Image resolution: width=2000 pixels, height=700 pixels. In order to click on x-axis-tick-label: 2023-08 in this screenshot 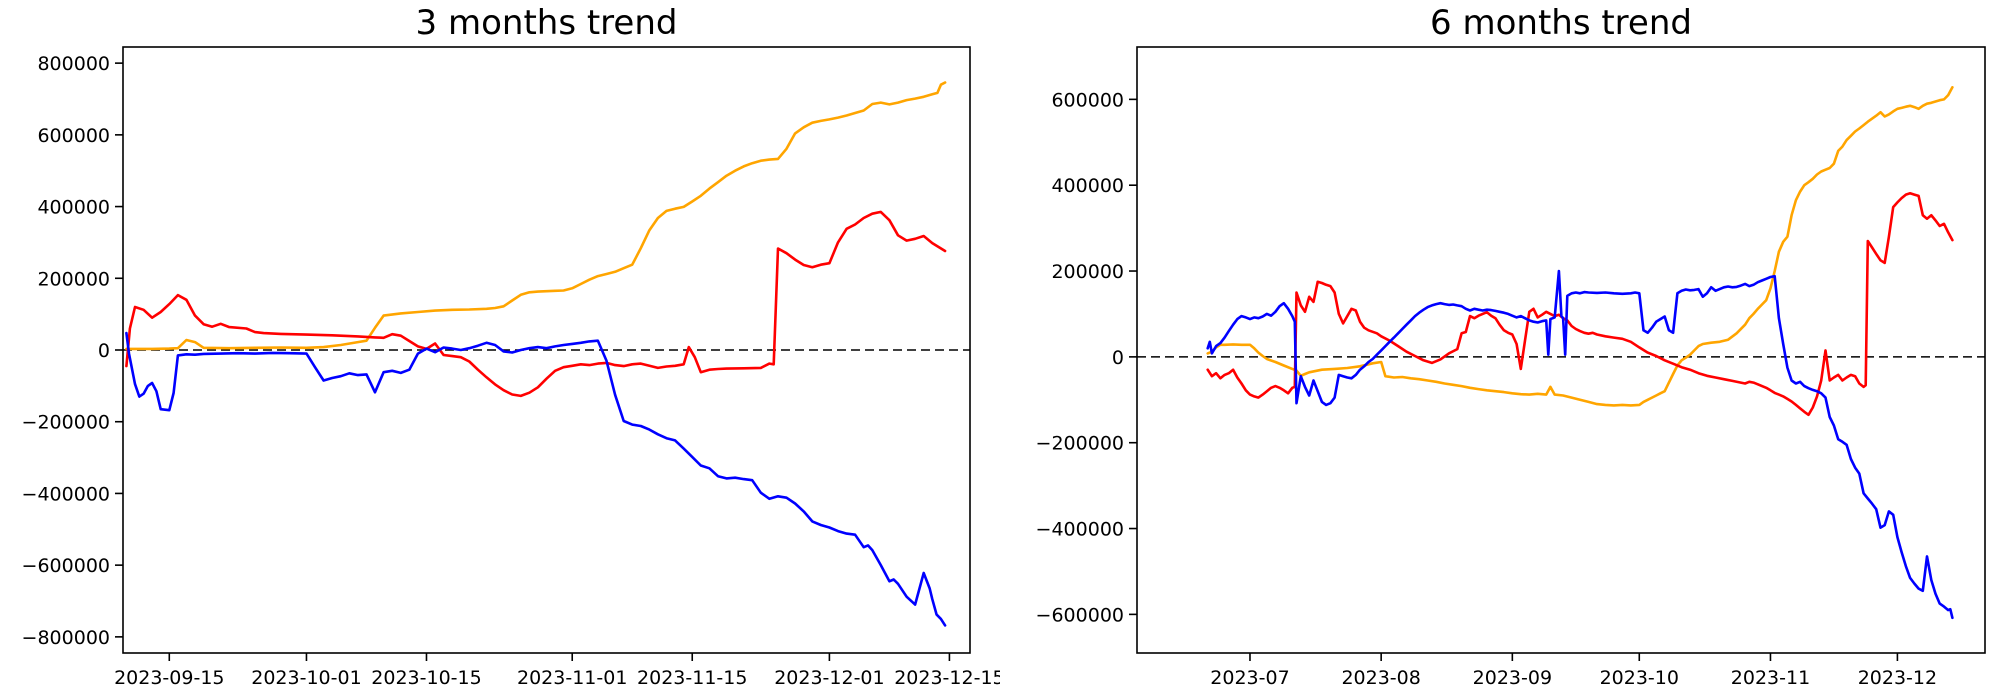, I will do `click(1380, 678)`.